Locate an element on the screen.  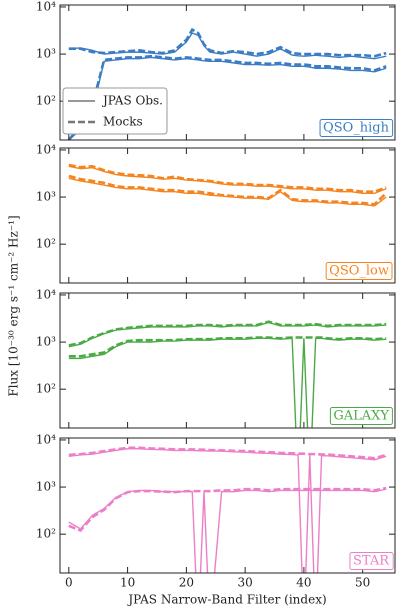
panel-label: GALAXY is located at coordinates (361, 416).